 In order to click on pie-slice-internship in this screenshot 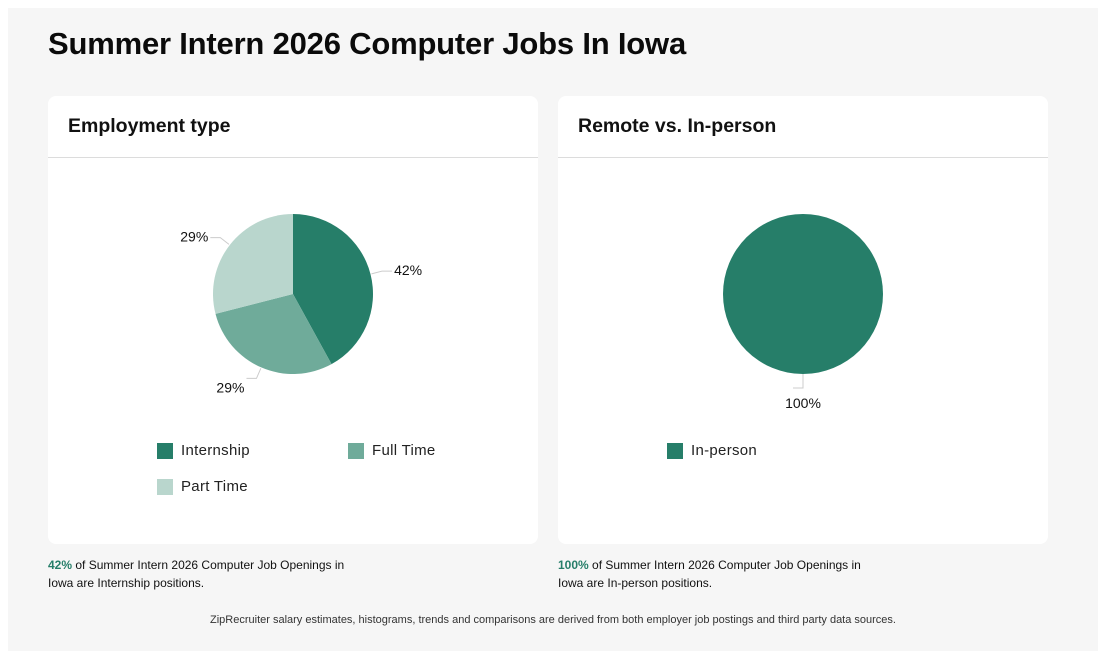, I will do `click(333, 289)`.